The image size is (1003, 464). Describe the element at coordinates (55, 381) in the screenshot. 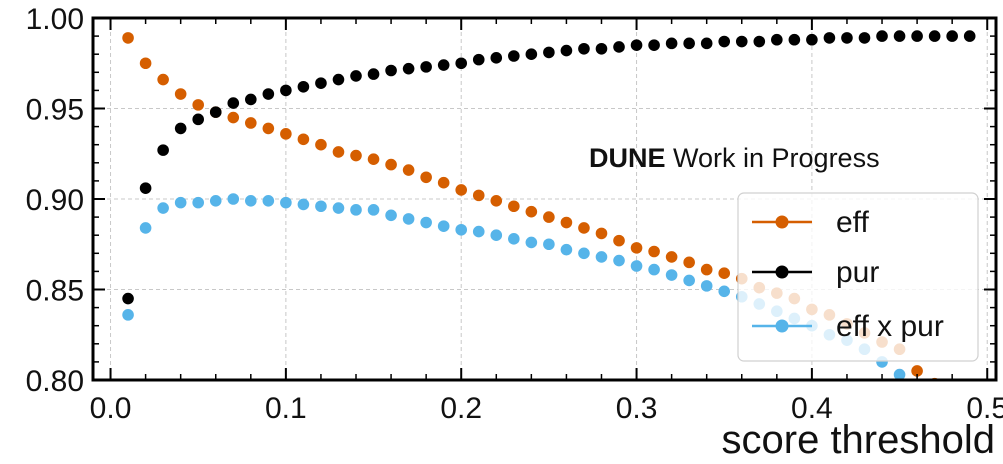

I see `y-tick-label: 0.80` at that location.